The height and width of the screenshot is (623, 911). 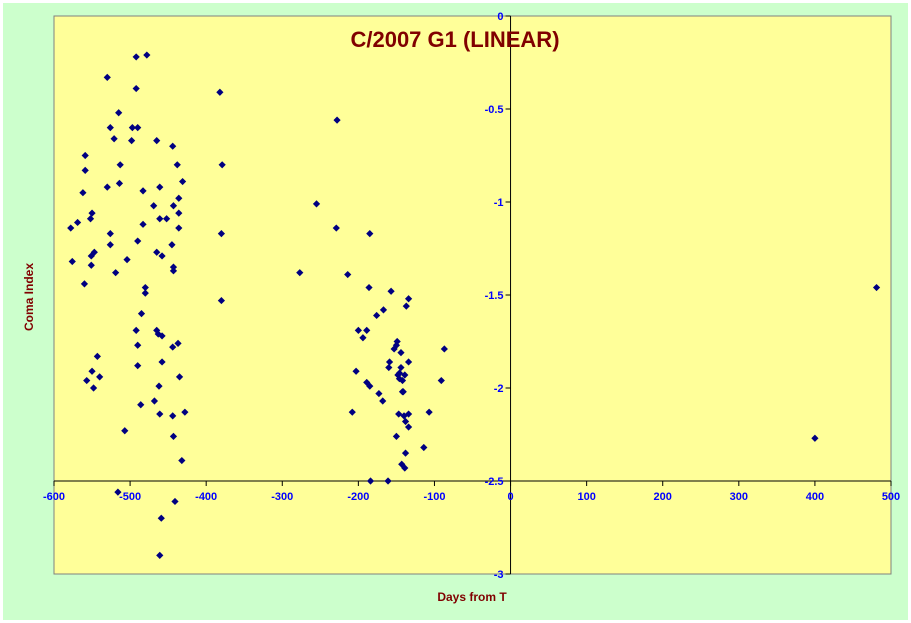 I want to click on x-tick-label: -600, so click(x=54, y=497).